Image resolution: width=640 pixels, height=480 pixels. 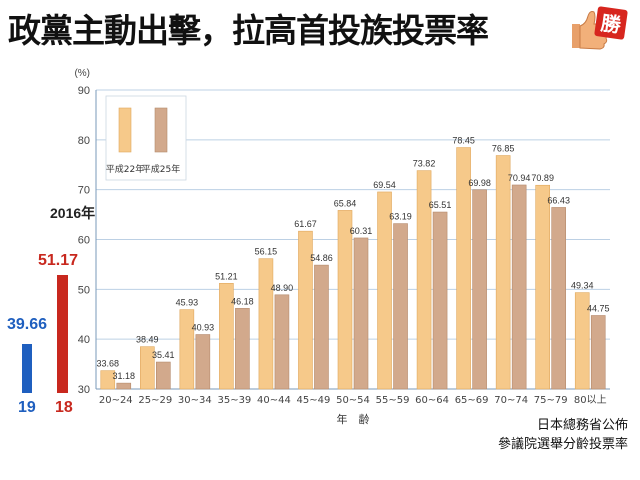 I want to click on x-axis-title: 年 齢, so click(x=353, y=419).